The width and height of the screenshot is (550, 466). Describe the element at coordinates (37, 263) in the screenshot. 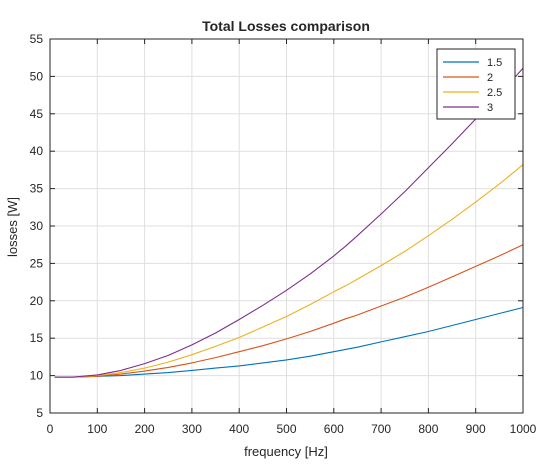

I see `y-tick-label: 25` at that location.